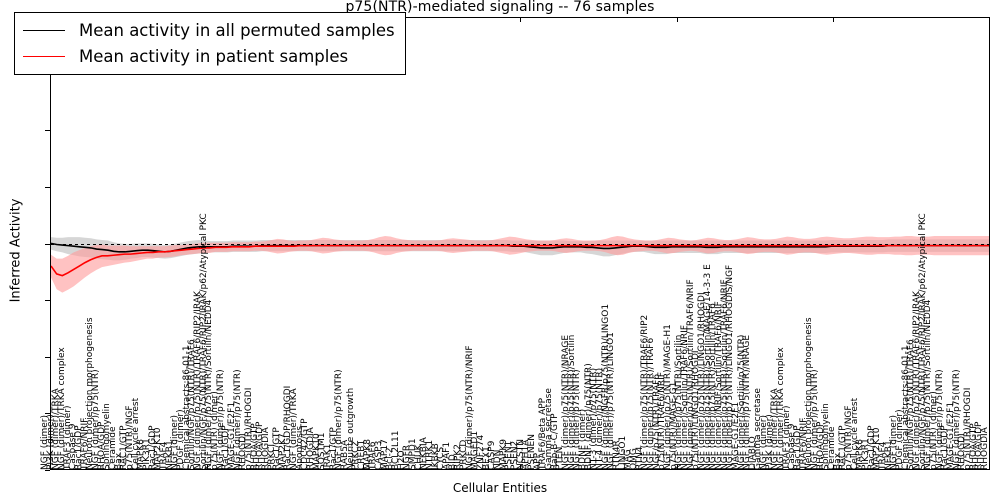  Describe the element at coordinates (520, 259) in the screenshot. I see `series-lines` at that location.